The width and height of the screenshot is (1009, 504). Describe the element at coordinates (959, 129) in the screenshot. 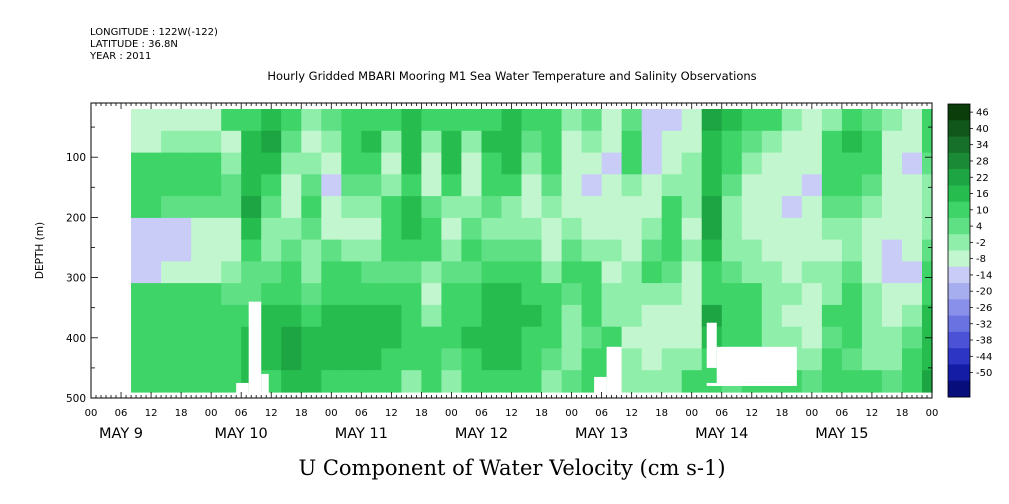

I see `colorbar-swatch` at that location.